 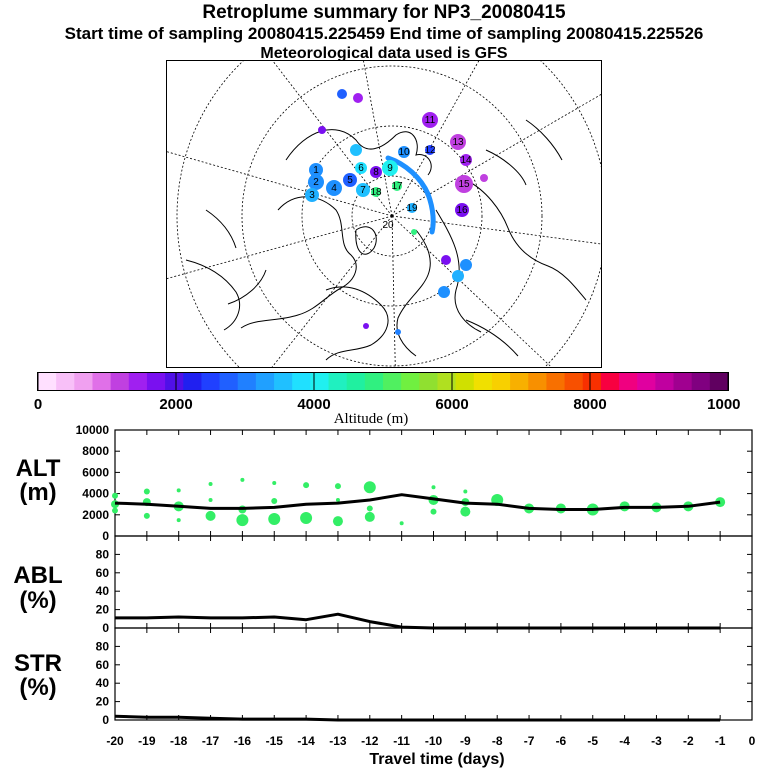 I want to click on x-tick-label: -19, so click(x=147, y=741).